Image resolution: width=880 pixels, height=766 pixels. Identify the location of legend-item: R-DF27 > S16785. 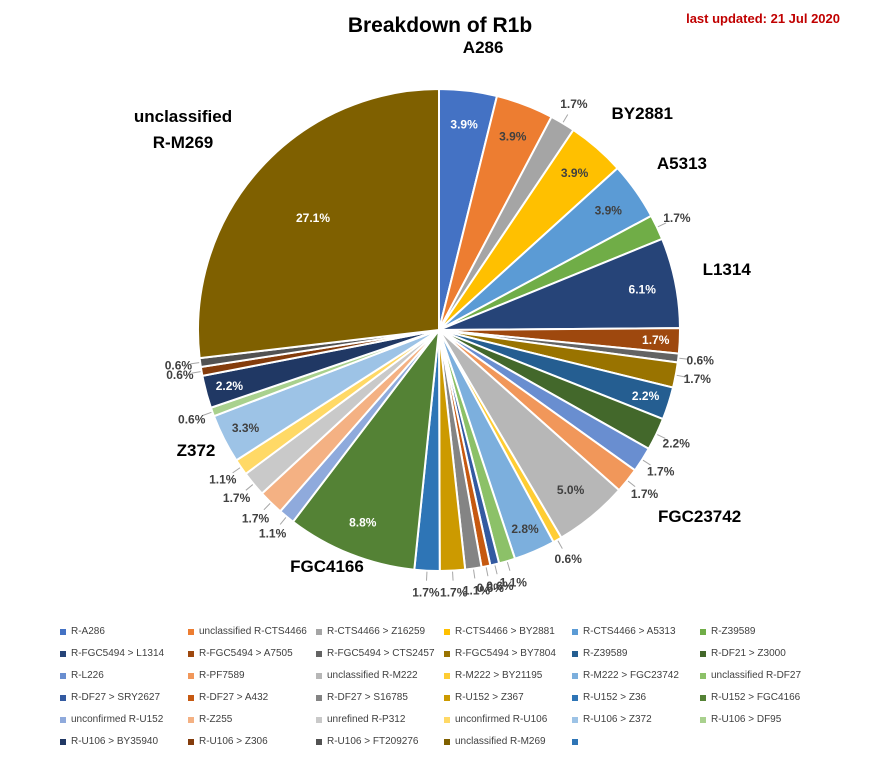
(380, 697).